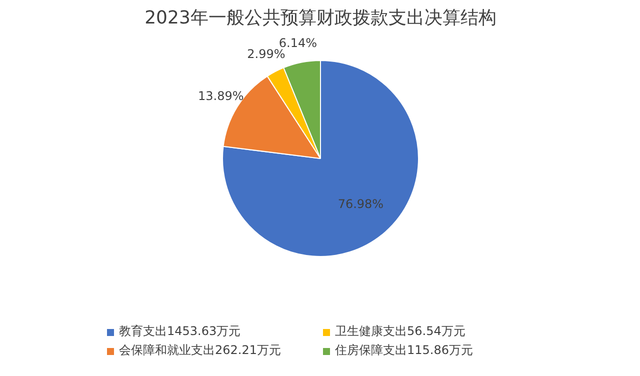 Image resolution: width=640 pixels, height=376 pixels. What do you see at coordinates (320, 18) in the screenshot?
I see `chart-title: 2023年一般公共预算财政拨款支出决算结构` at bounding box center [320, 18].